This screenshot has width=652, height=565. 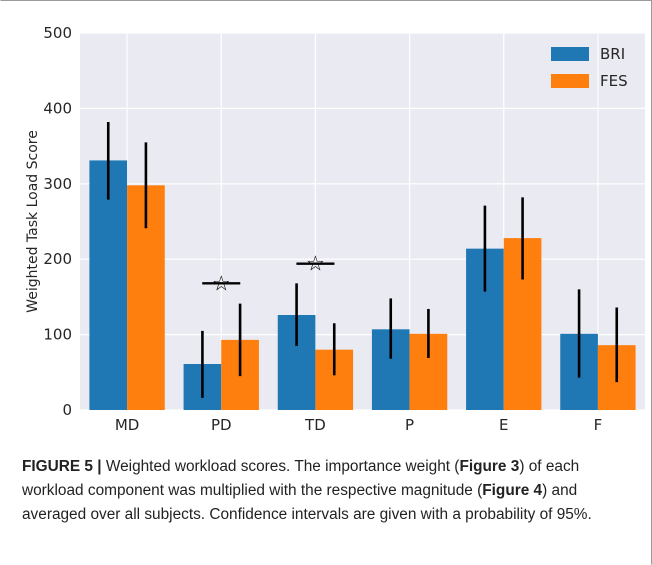 I want to click on figure-ref-2: Figure 4, so click(x=512, y=490).